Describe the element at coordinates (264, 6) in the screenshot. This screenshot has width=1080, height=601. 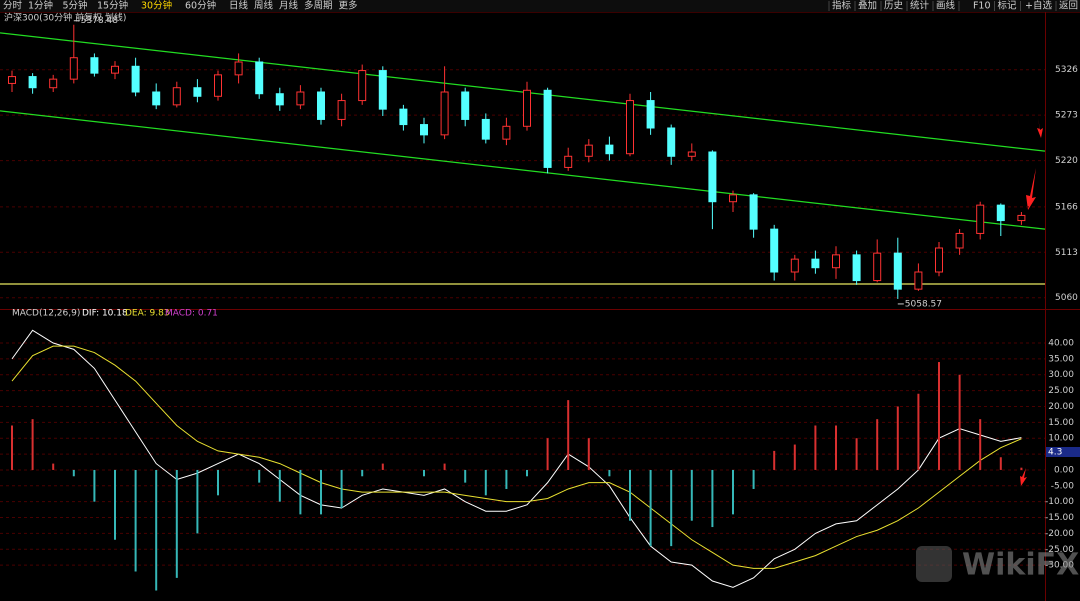
I see `period-tab: 周线` at that location.